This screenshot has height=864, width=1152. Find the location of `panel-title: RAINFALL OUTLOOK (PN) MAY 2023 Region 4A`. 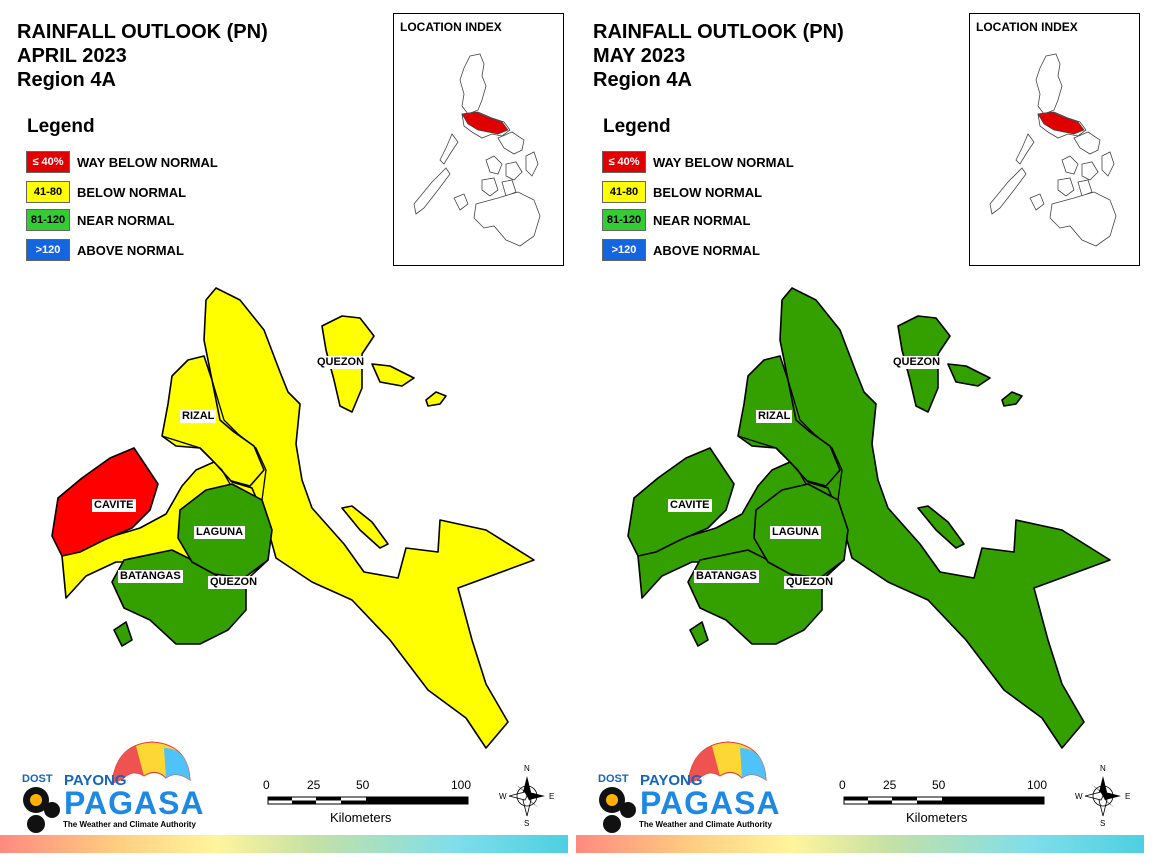

panel-title: RAINFALL OUTLOOK (PN) MAY 2023 Region 4A is located at coordinates (718, 56).